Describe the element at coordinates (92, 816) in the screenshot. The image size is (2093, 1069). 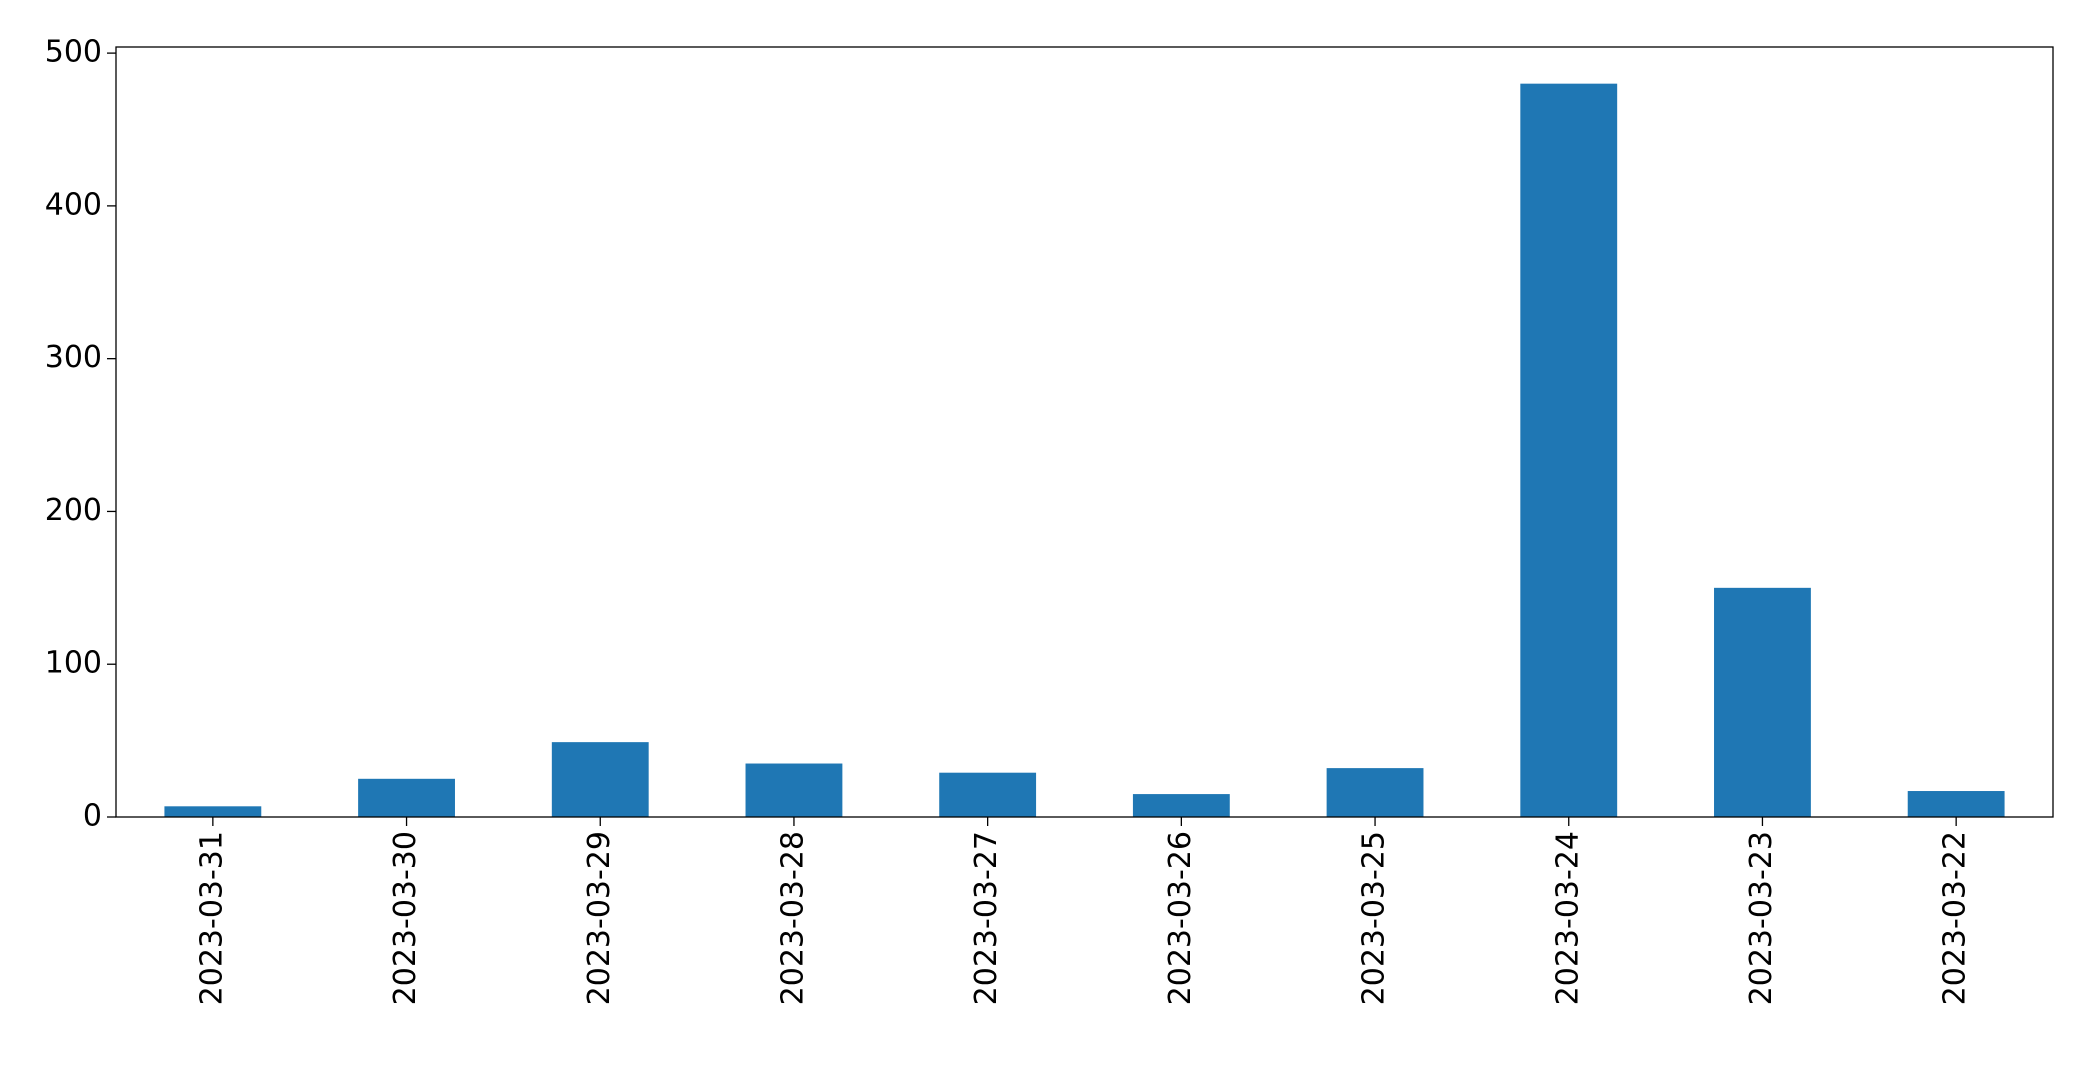
I see `y-tick-label: 0` at that location.